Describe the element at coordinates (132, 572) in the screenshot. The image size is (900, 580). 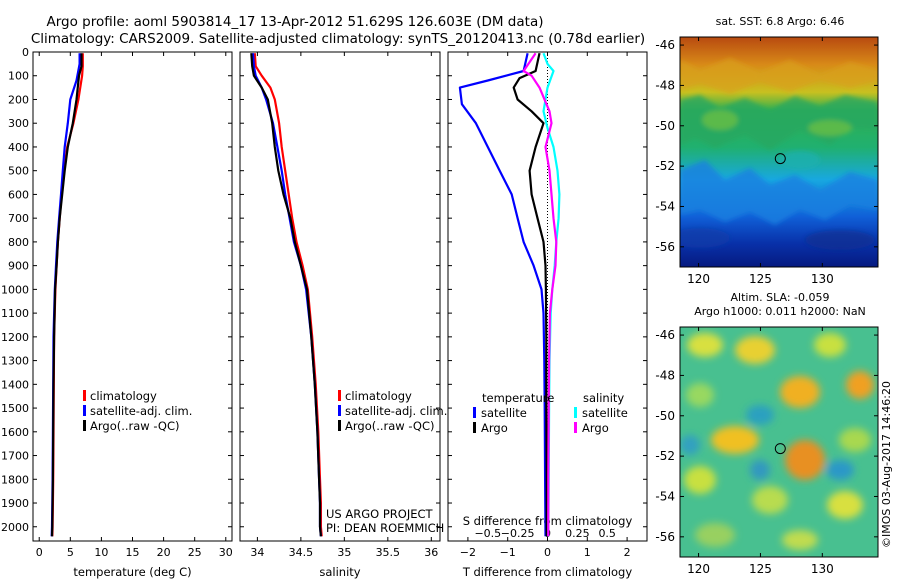
I see `x-axis-label: temperature (deg C)` at that location.